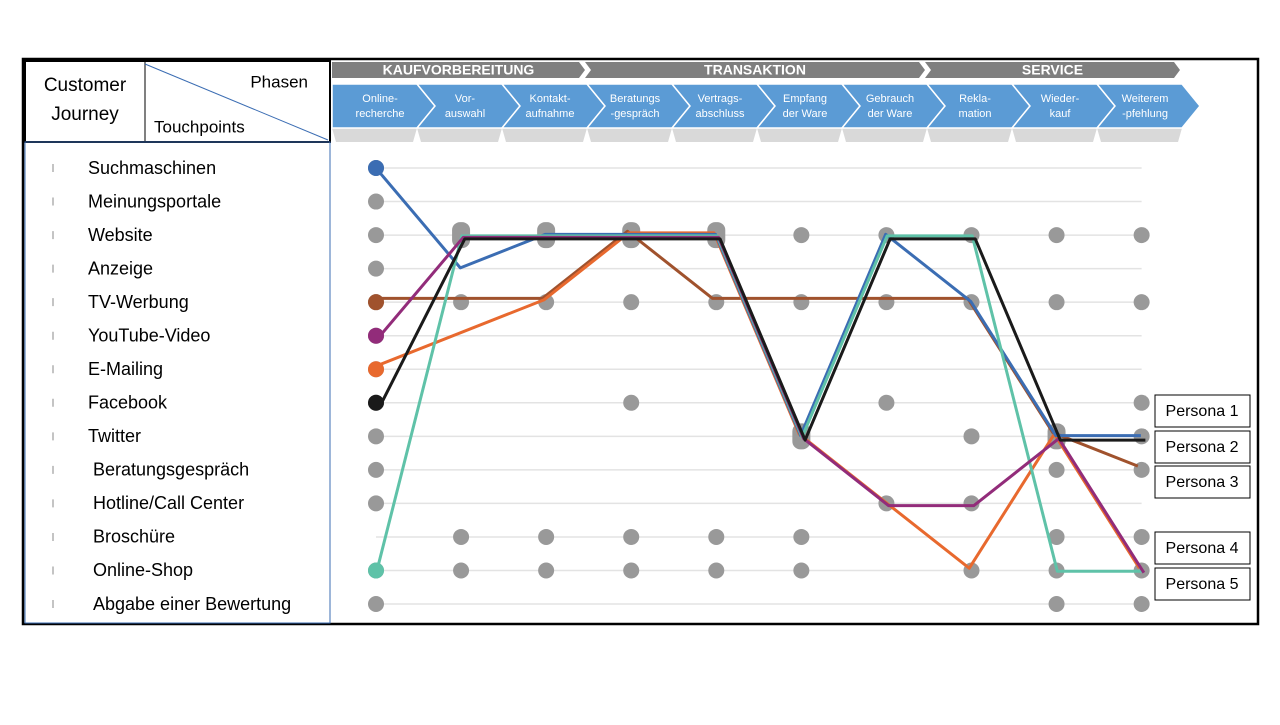 This screenshot has height=725, width=1280. I want to click on persona-label: Persona 1, so click(1202, 411).